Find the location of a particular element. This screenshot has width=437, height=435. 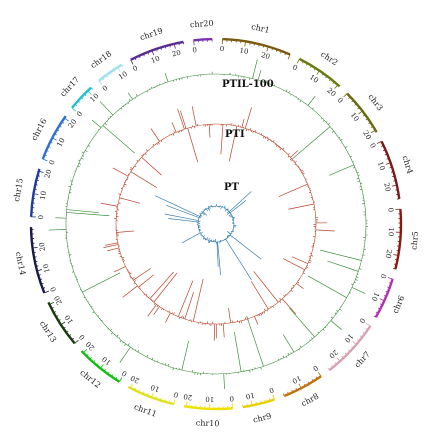

chromosome-label: chr2 is located at coordinates (329, 59).